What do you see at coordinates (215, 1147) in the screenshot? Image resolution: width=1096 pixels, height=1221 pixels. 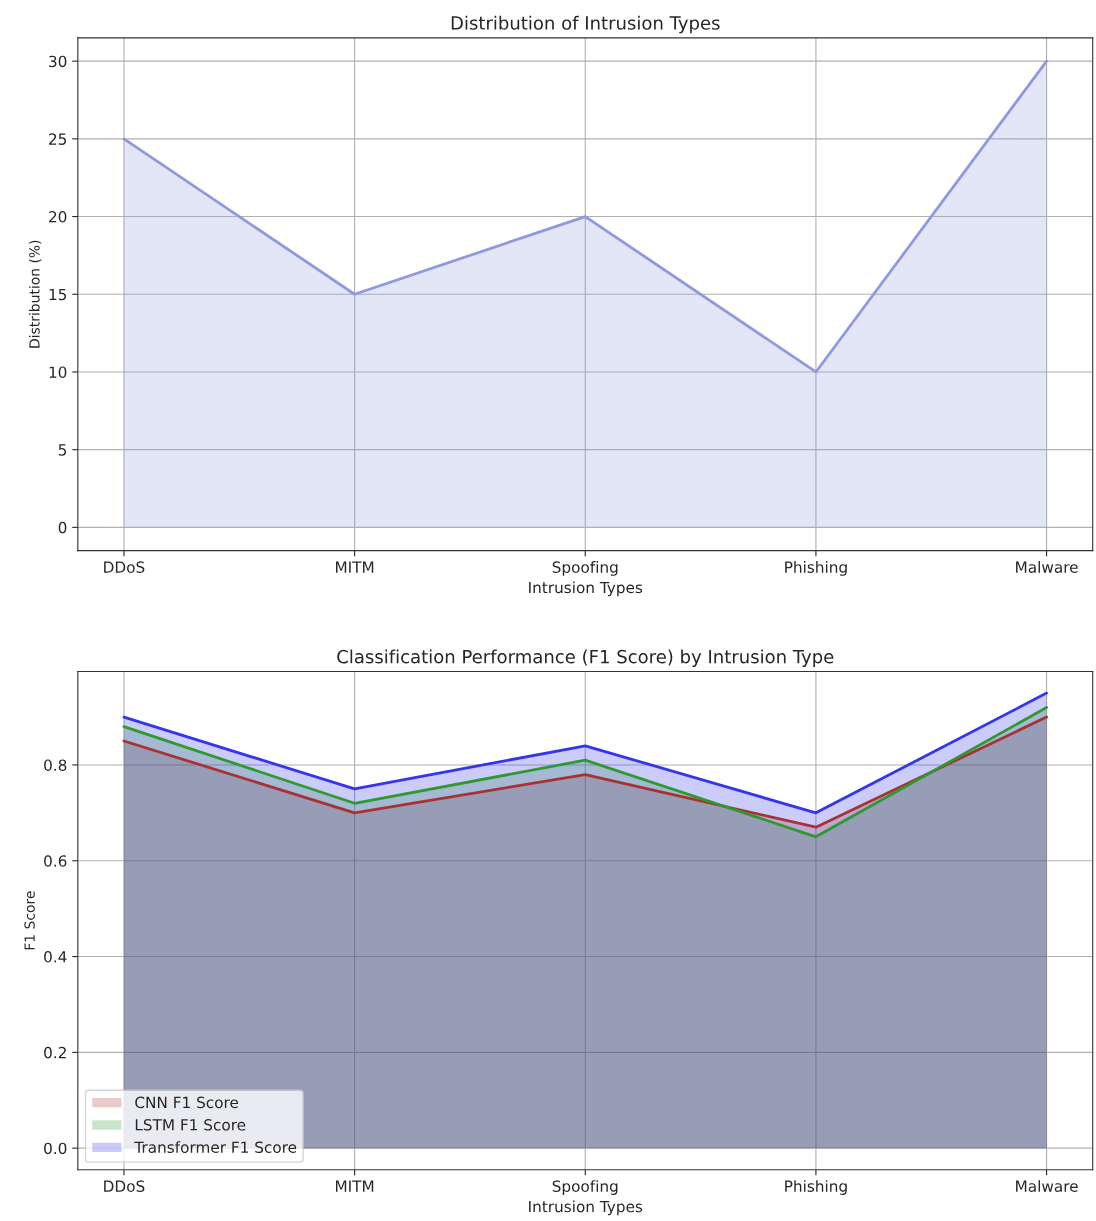 I see `legend-label: Transformer F1 Score` at bounding box center [215, 1147].